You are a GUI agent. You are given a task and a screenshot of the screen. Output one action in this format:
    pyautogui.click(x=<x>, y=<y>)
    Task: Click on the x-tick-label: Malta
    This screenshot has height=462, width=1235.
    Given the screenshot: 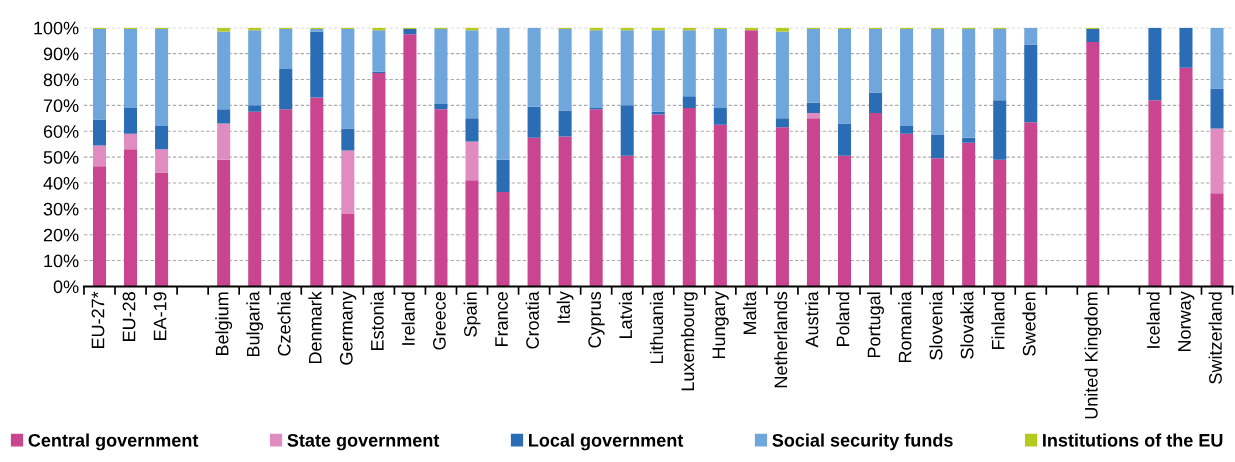 What is the action you would take?
    pyautogui.click(x=749, y=312)
    